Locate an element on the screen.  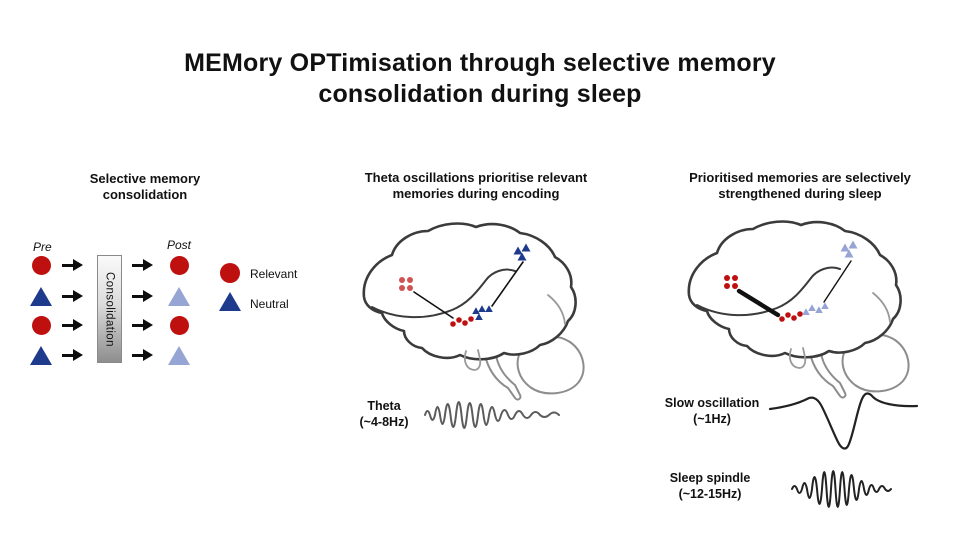
slow-oscillation-label: Slow oscillation (~1Hz) is located at coordinates (712, 411).